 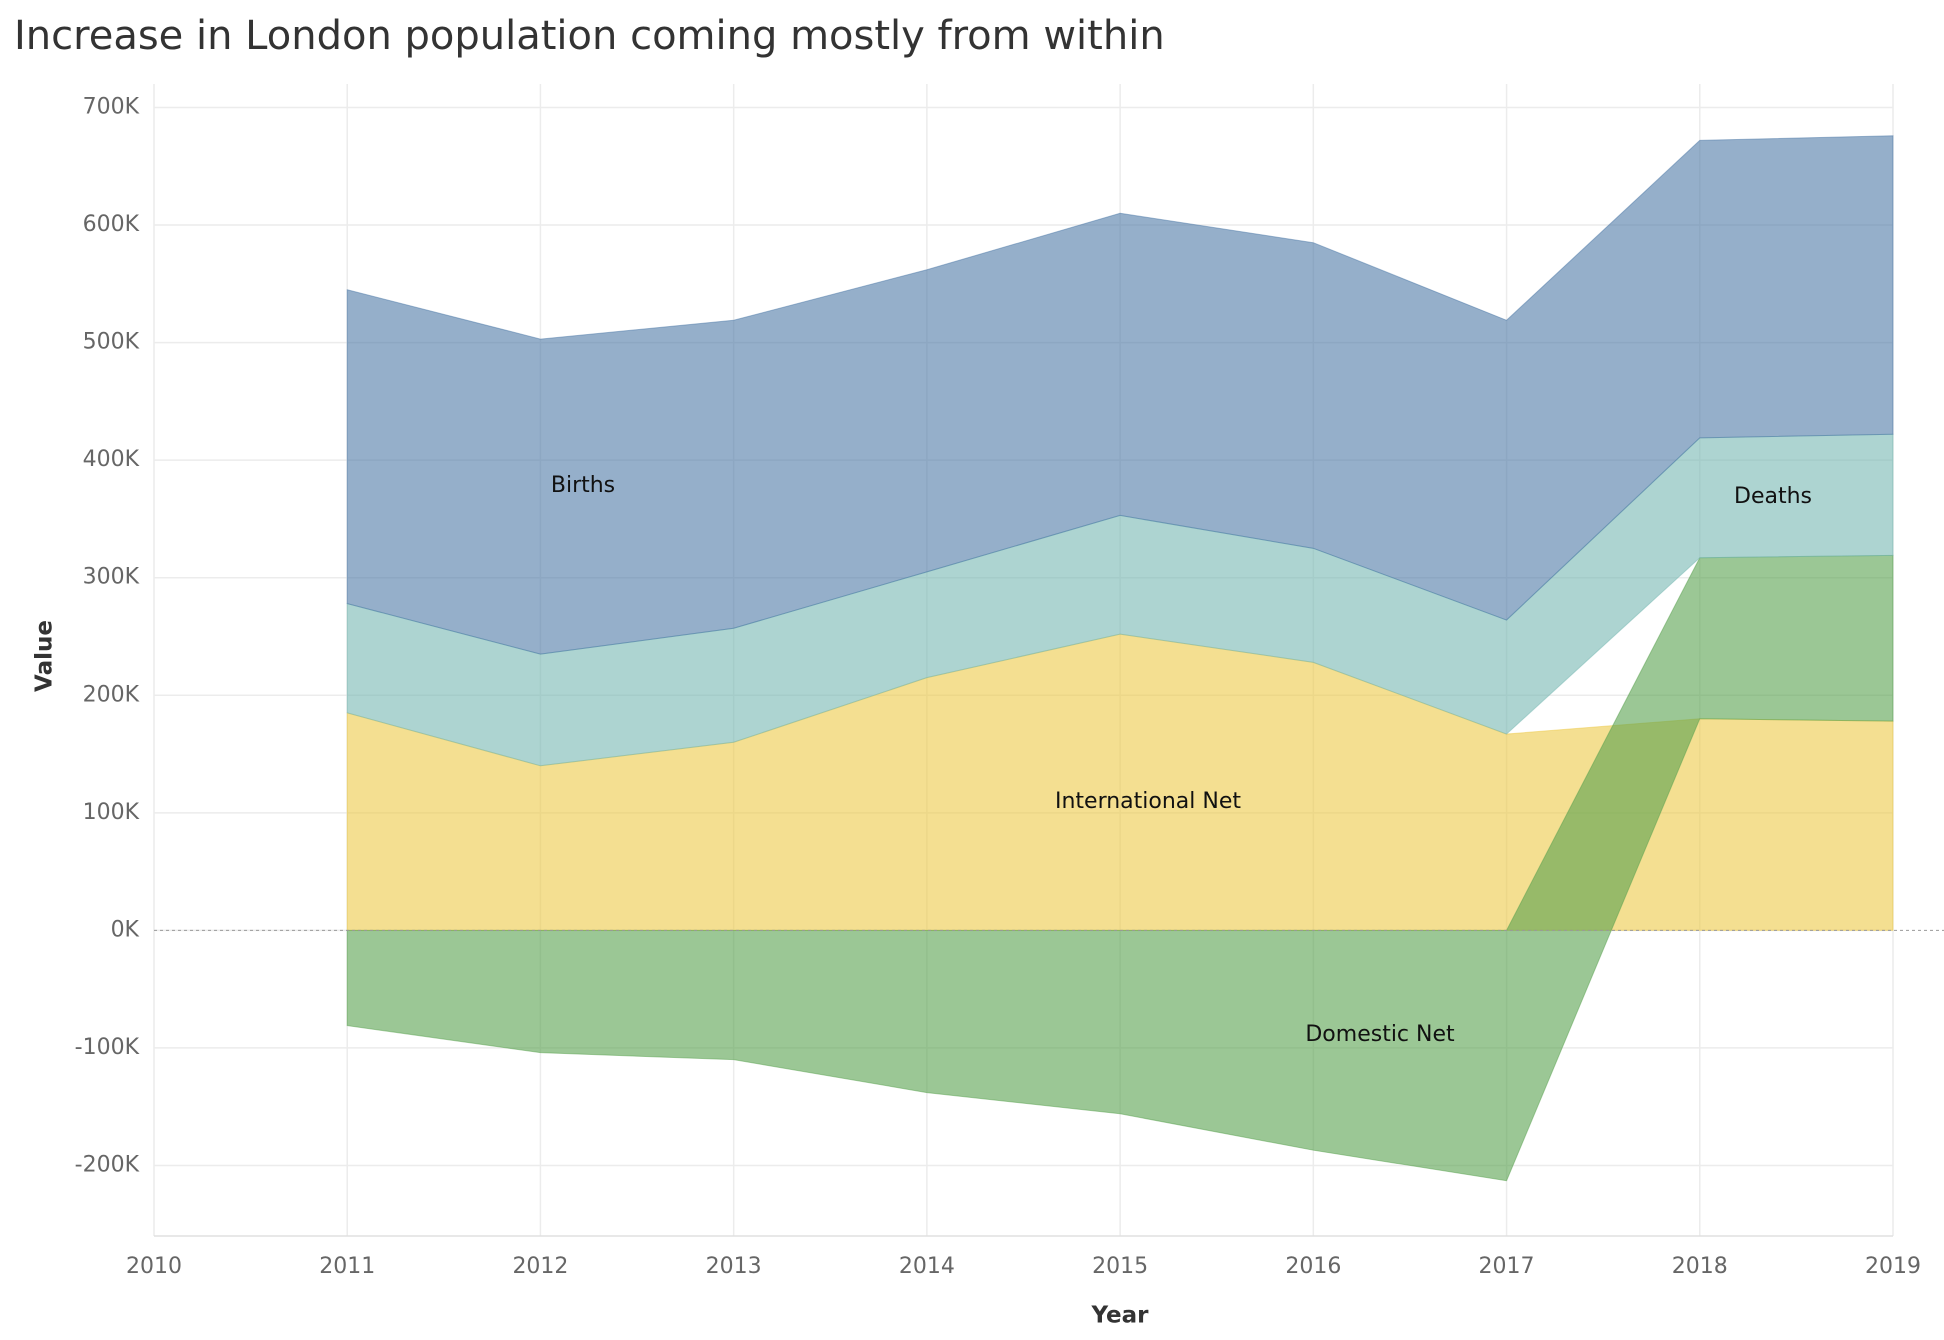 What do you see at coordinates (107, 1164) in the screenshot?
I see `y-tick-label: -200K` at bounding box center [107, 1164].